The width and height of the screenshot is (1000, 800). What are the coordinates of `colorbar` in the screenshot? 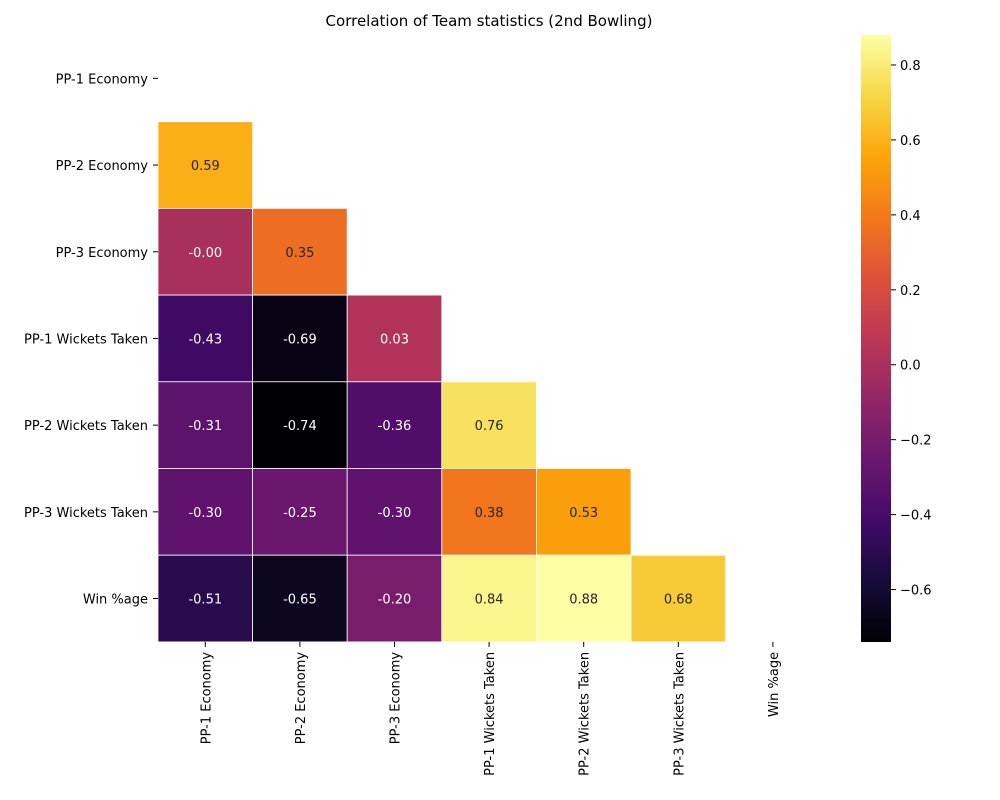 It's located at (876, 338).